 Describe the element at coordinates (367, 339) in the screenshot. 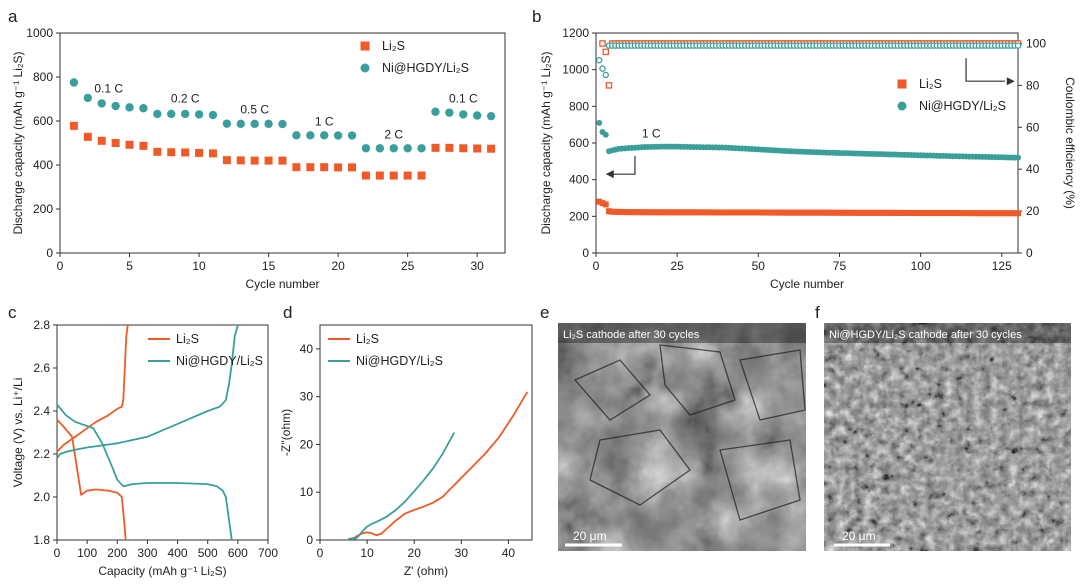

I see `legend-label: Li₂S` at that location.